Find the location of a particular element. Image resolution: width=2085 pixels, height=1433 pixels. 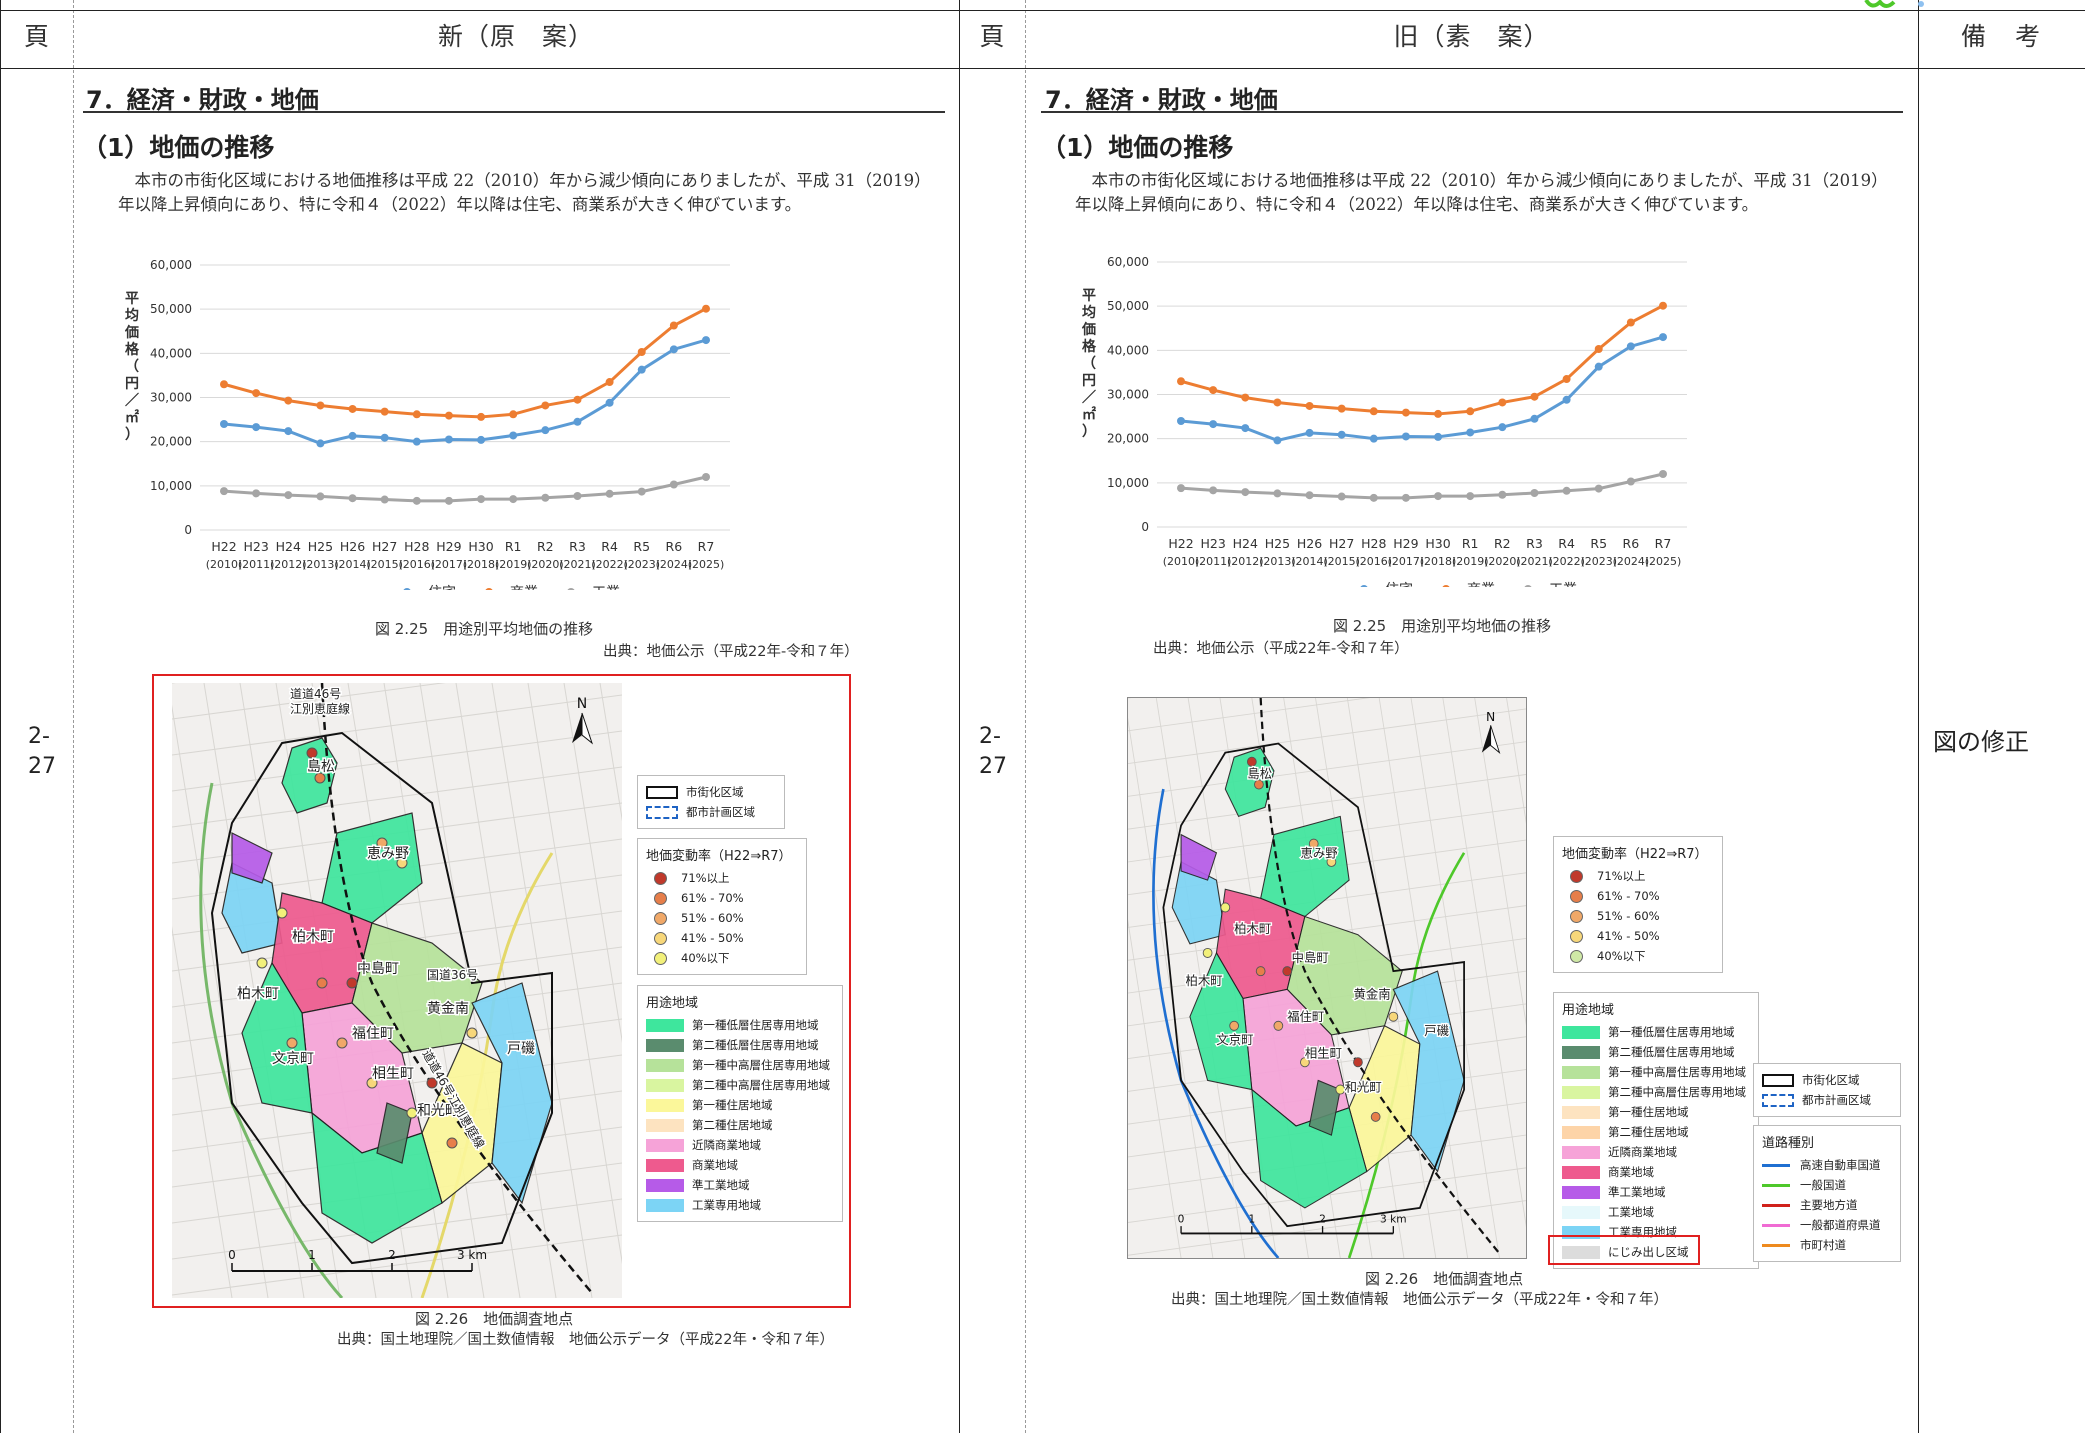

label-wako-cho: 和光町 is located at coordinates (1364, 1086).